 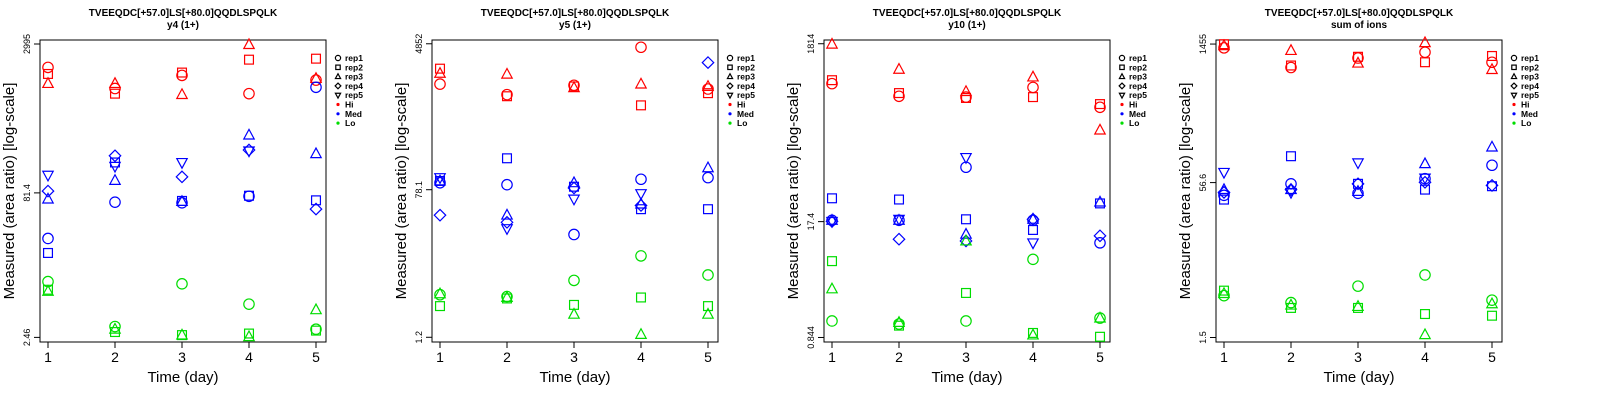 What do you see at coordinates (1514, 114) in the screenshot?
I see `legend-marker-med` at bounding box center [1514, 114].